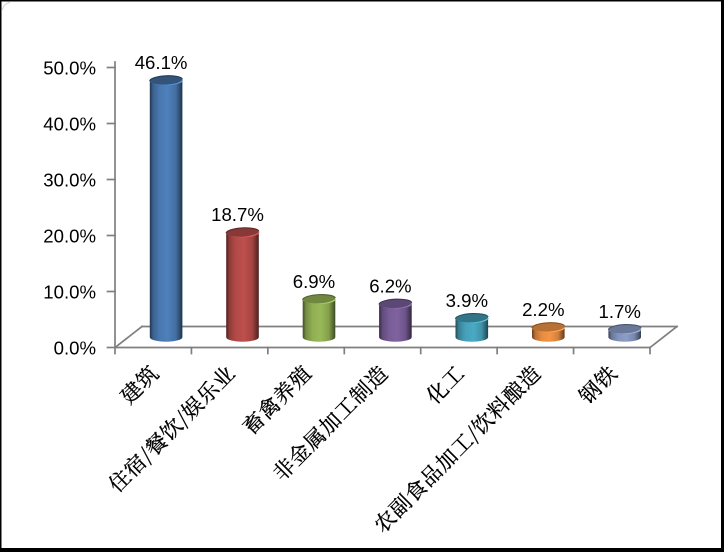 This screenshot has height=557, width=724. Describe the element at coordinates (161, 62) in the screenshot. I see `svg-text: 46.1%` at that location.